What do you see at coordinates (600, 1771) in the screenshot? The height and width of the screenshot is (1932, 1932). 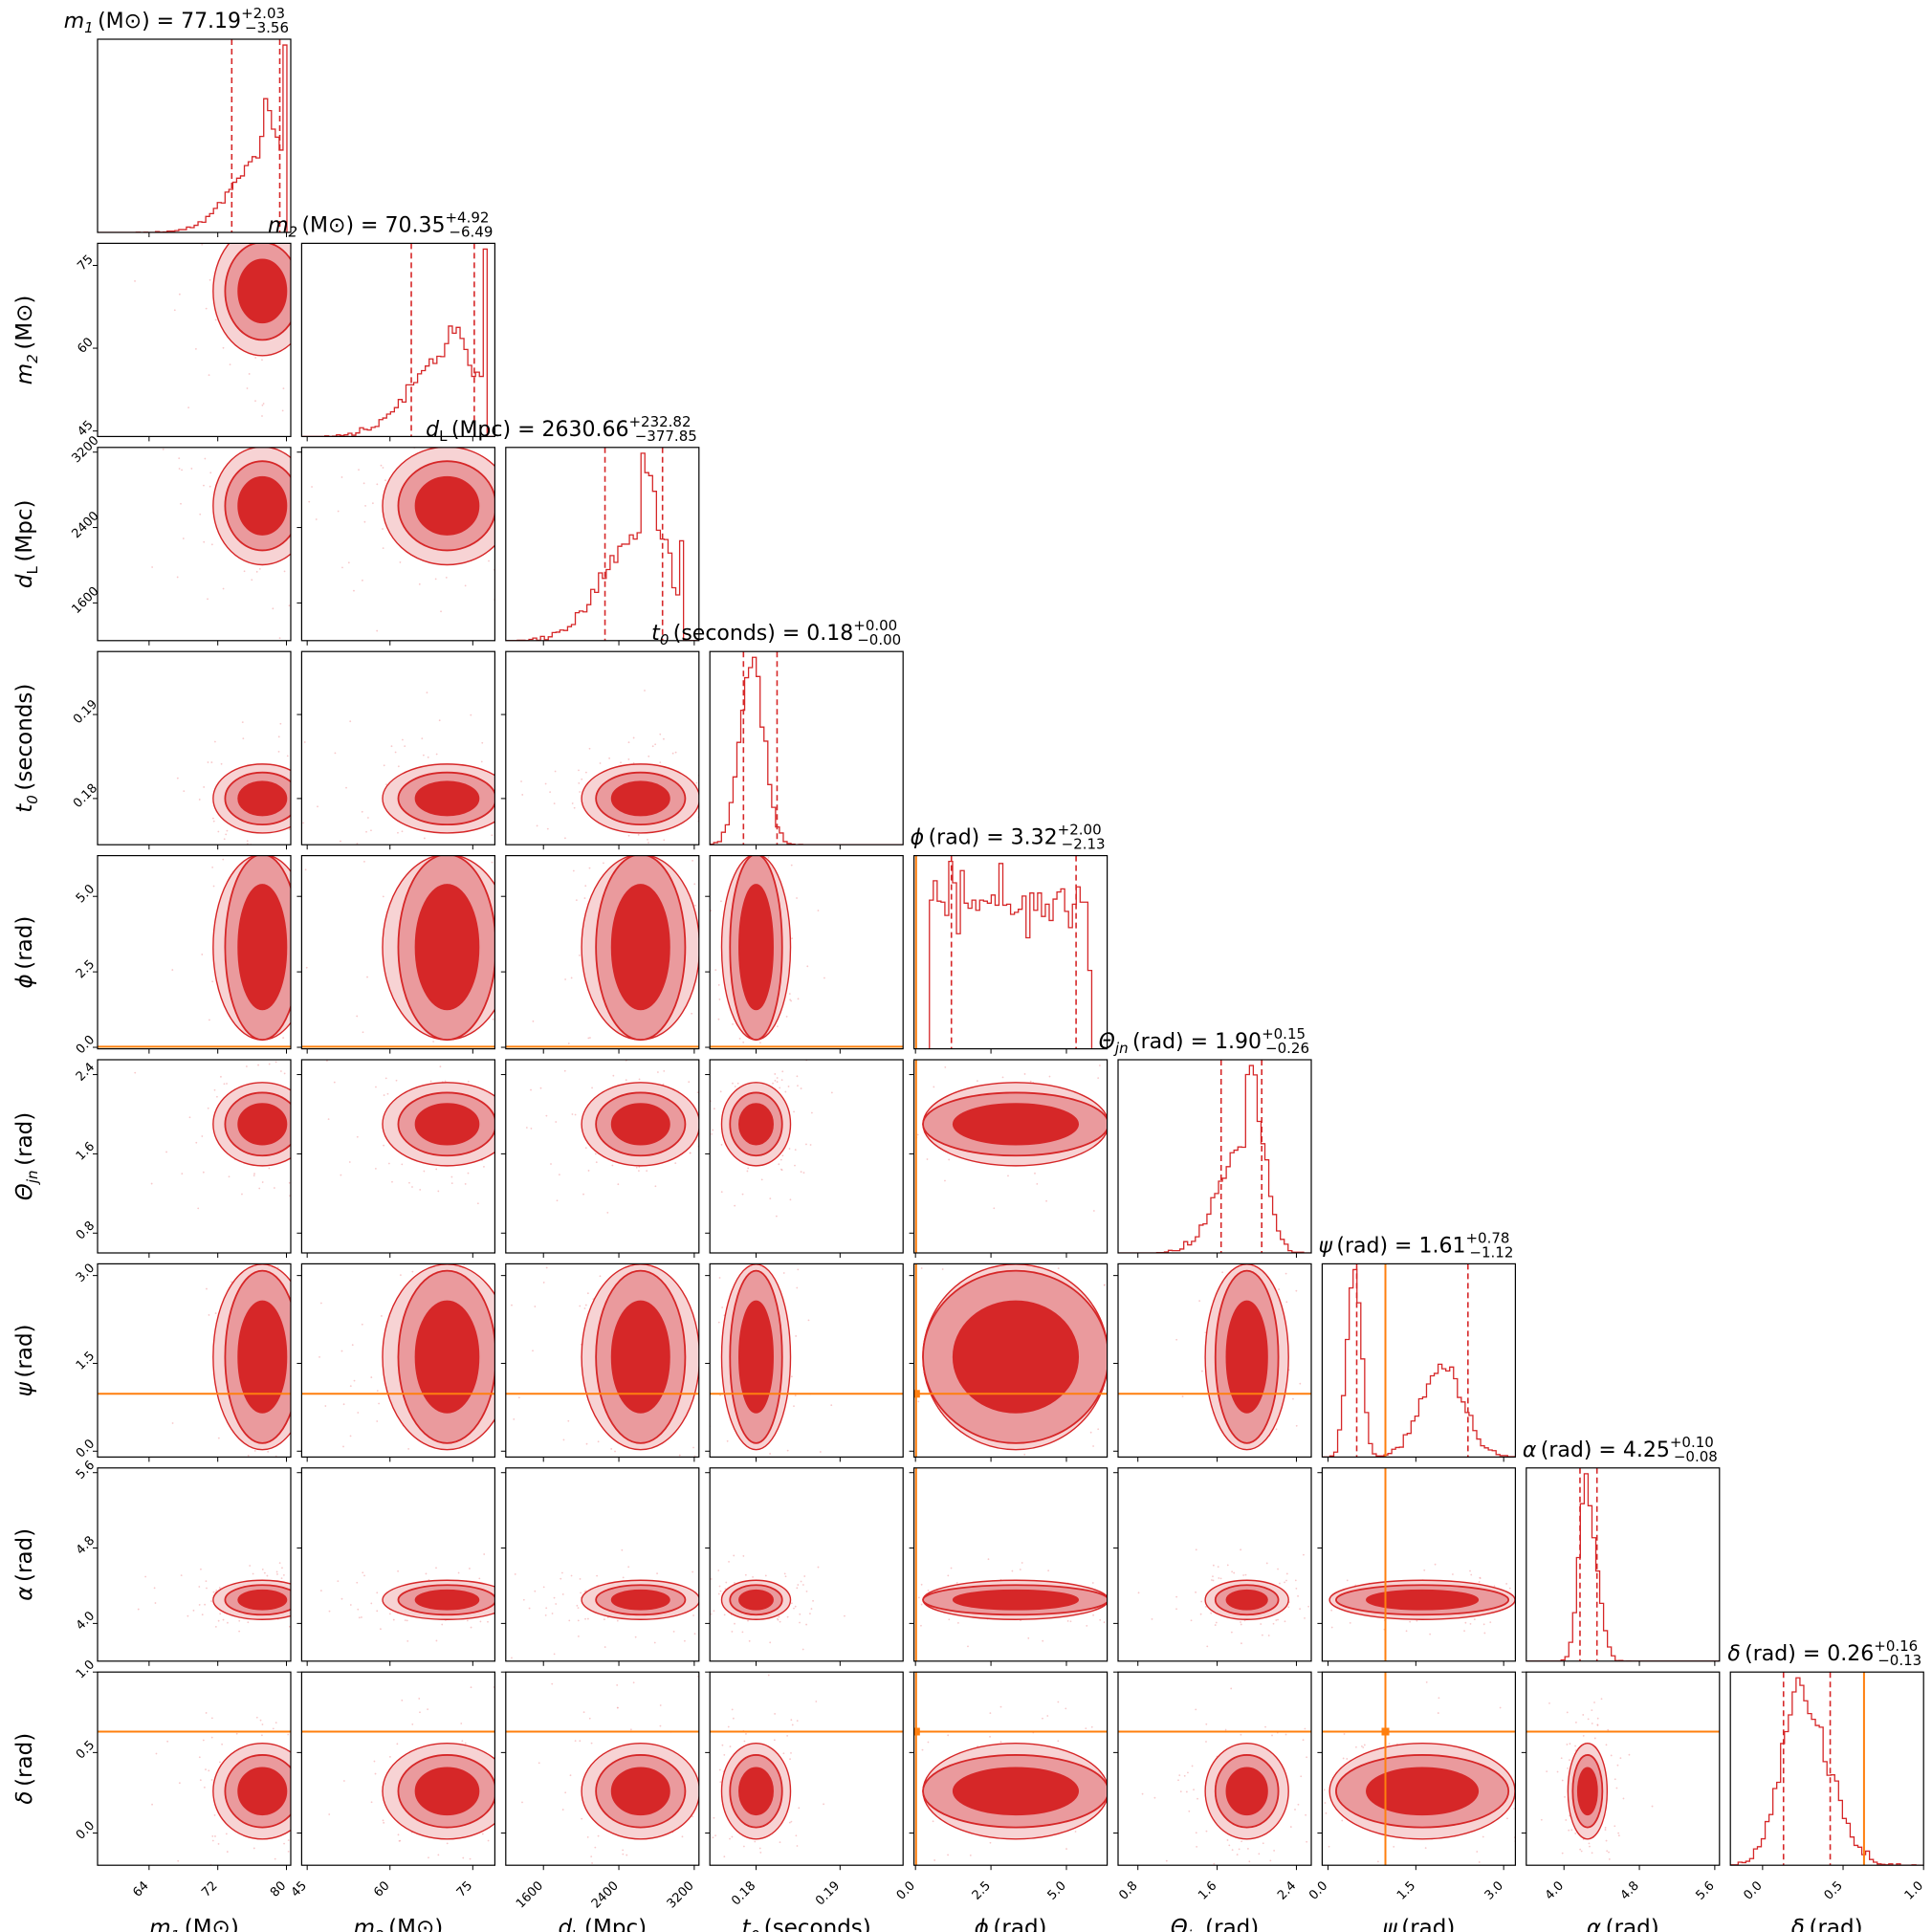 I see `panel-dL-delta` at bounding box center [600, 1771].